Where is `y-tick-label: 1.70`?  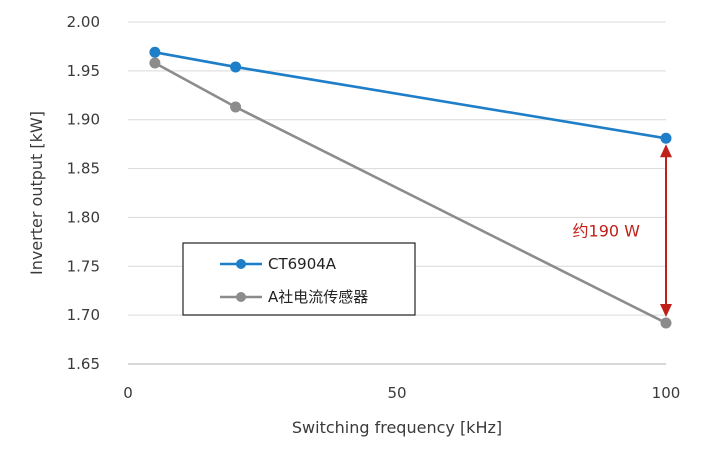 y-tick-label: 1.70 is located at coordinates (83, 315).